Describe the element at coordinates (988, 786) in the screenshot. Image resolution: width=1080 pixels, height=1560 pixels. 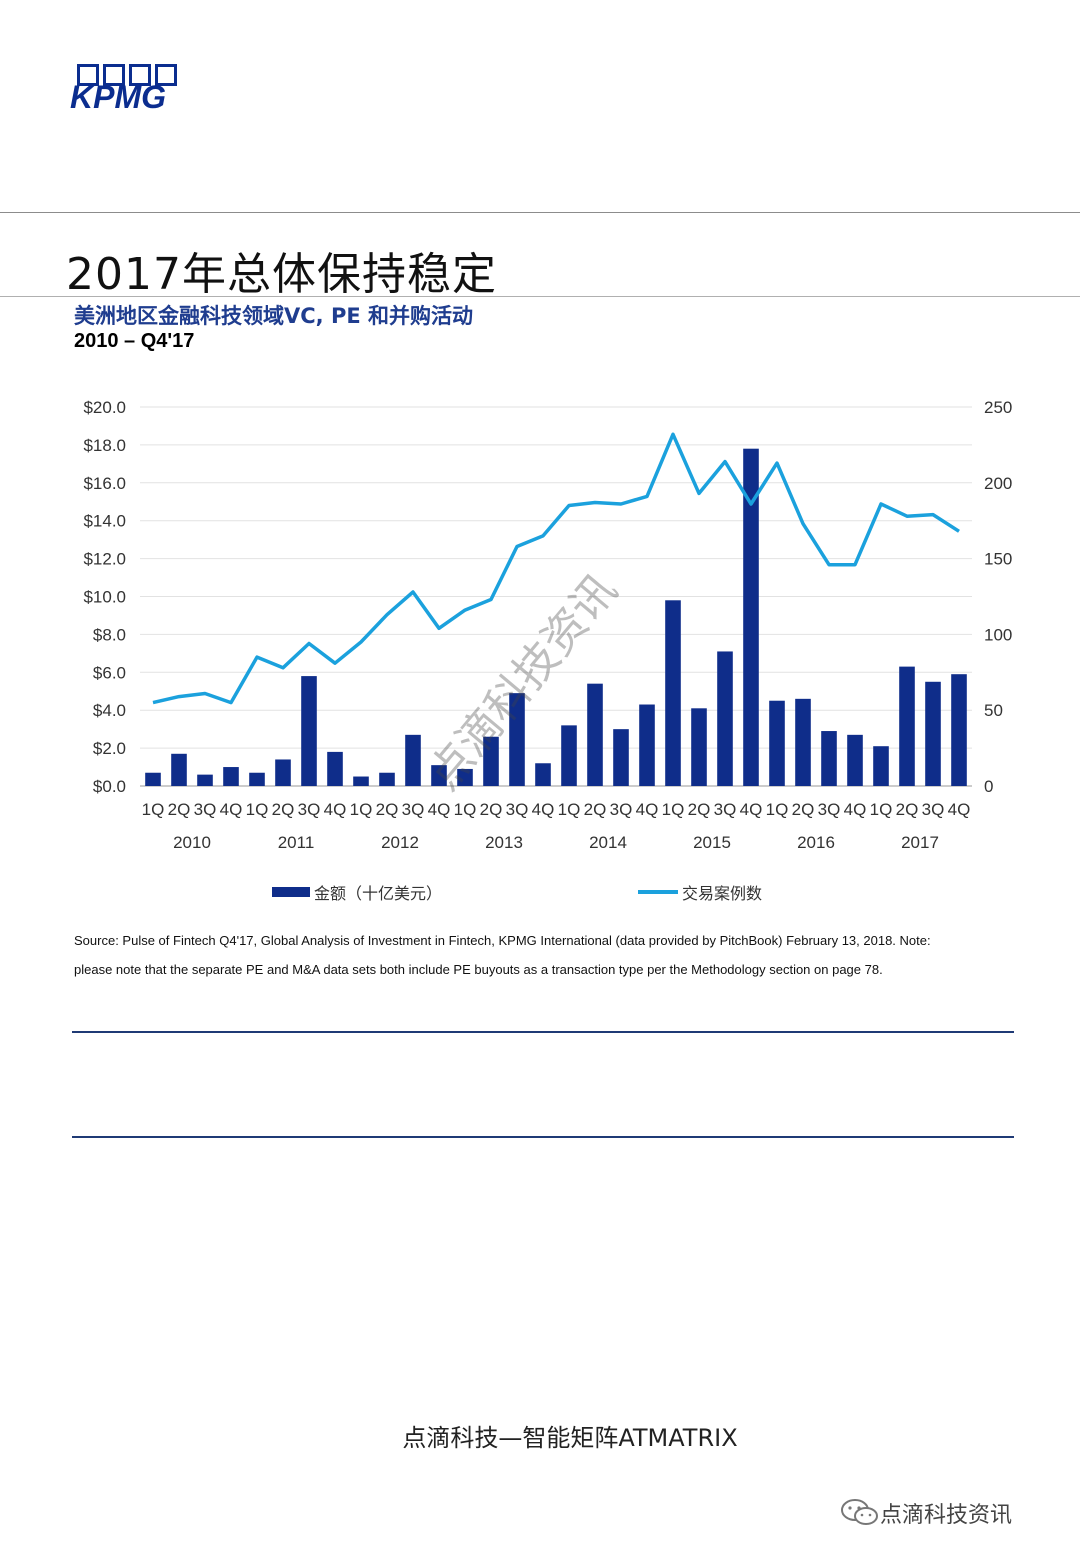
I see `right-tick-label: 0` at that location.